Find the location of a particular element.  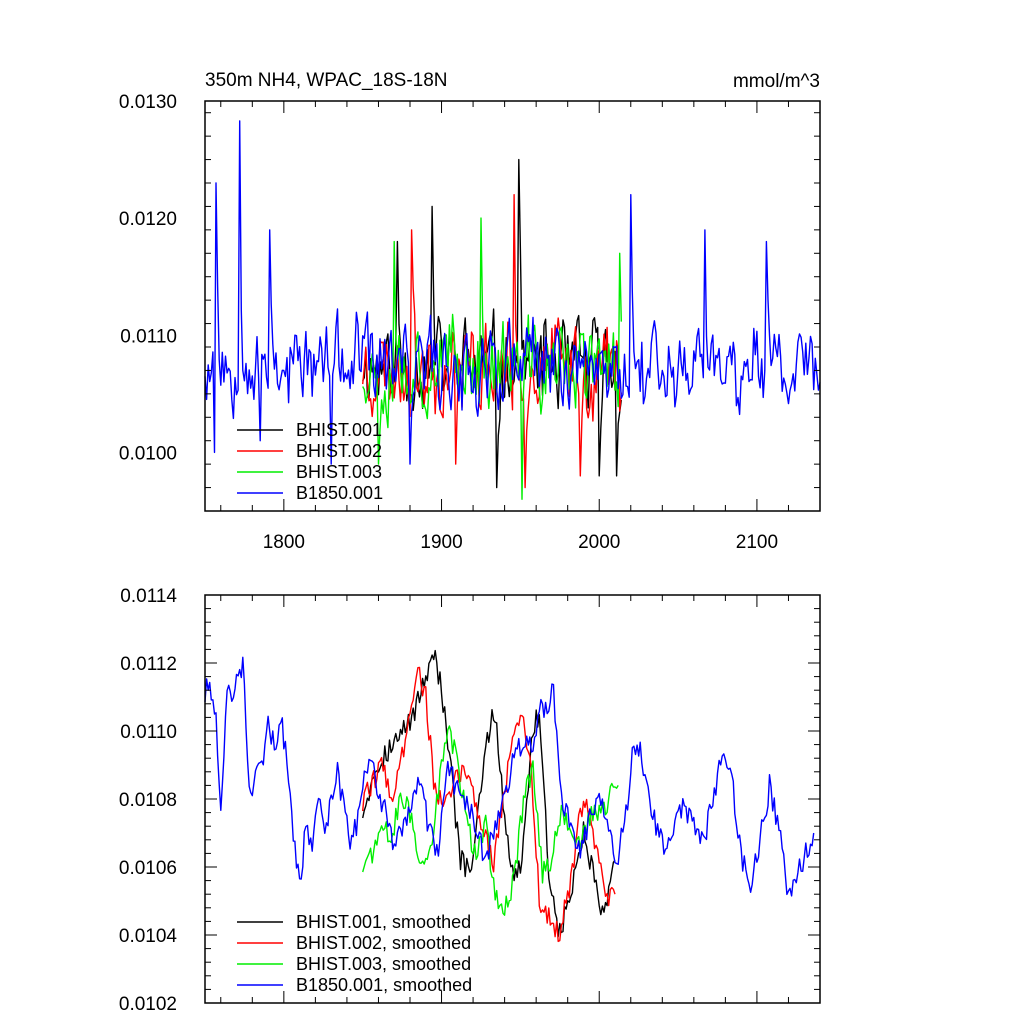

legend-label: BHIST.003, smoothed is located at coordinates (383, 964).